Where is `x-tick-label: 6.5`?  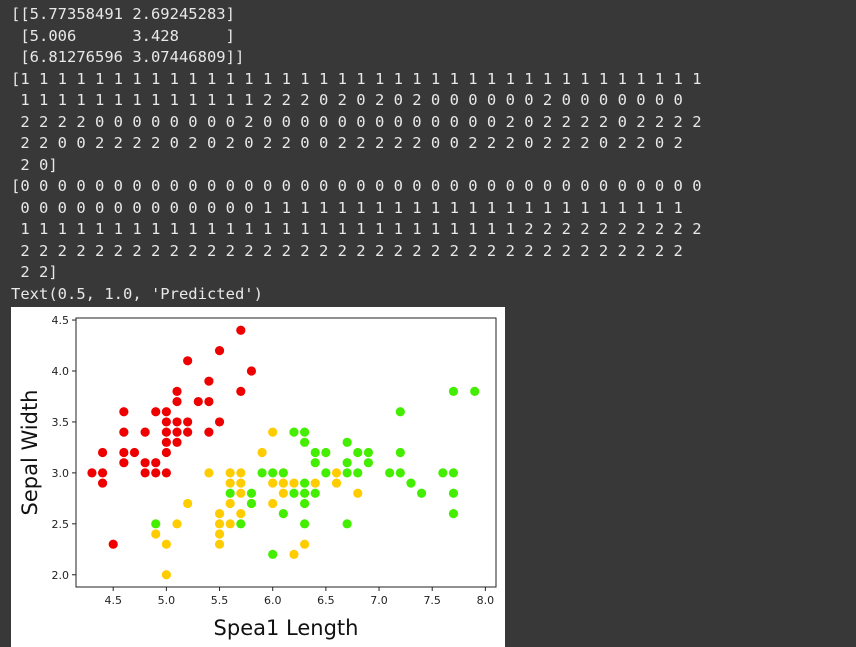 x-tick-label: 6.5 is located at coordinates (326, 600).